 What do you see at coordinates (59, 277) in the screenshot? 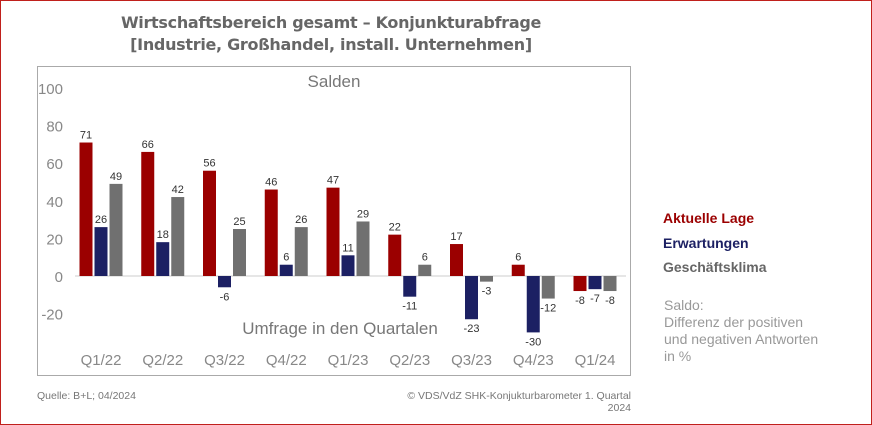
I see `y-tick-label: 0` at bounding box center [59, 277].